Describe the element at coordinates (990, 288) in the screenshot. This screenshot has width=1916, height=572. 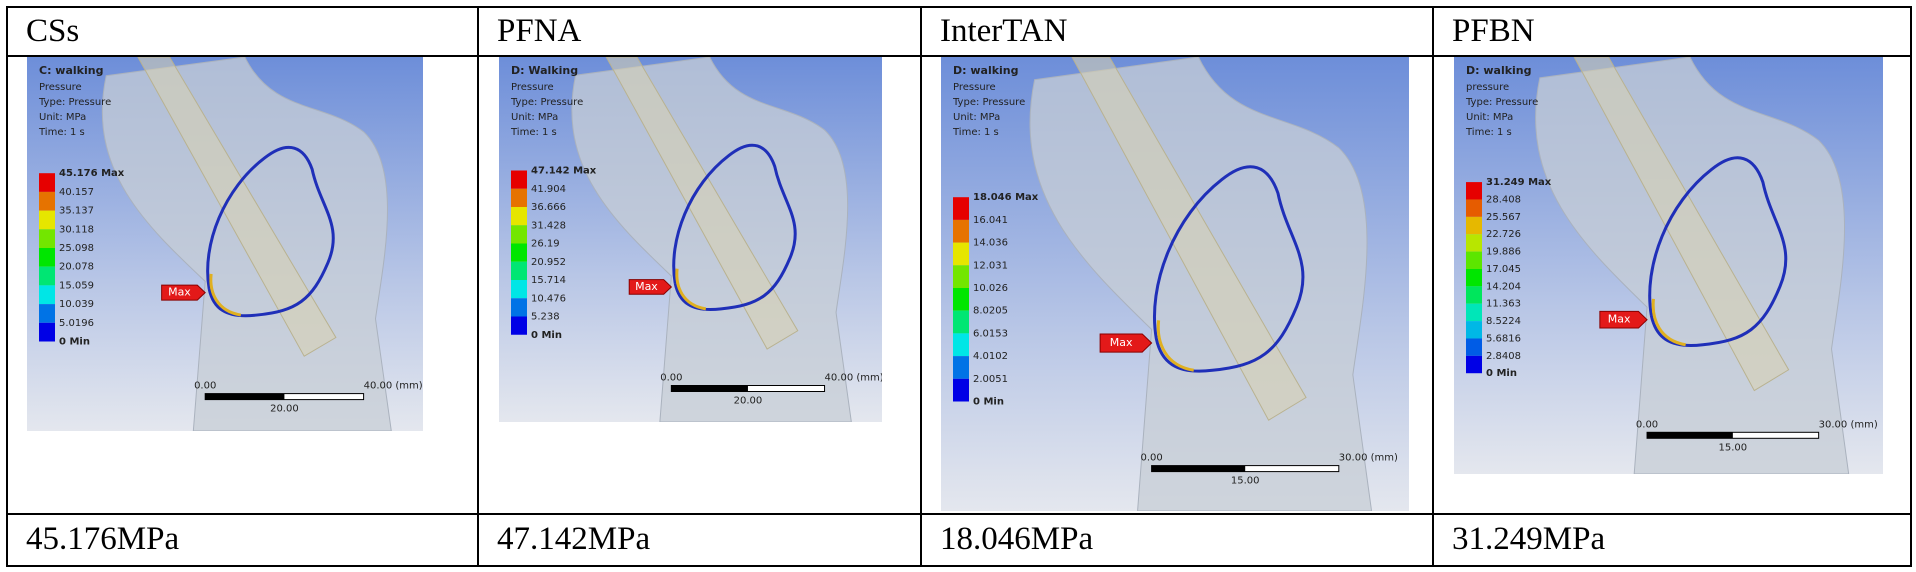
I see `legend-label: 10.026` at that location.